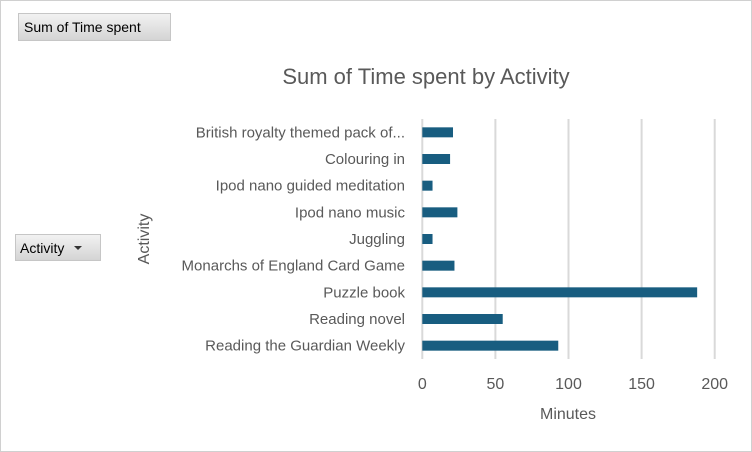 This screenshot has width=752, height=452. Describe the element at coordinates (568, 414) in the screenshot. I see `x-axis-title: Minutes` at that location.